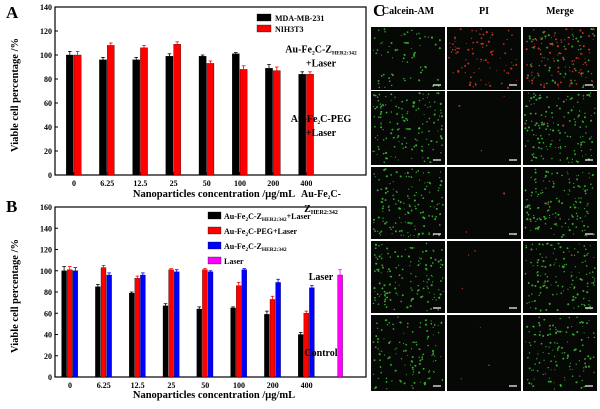  I want to click on legend-label: Au-Fe2C-ZHER2:342+Laser, so click(267, 217).